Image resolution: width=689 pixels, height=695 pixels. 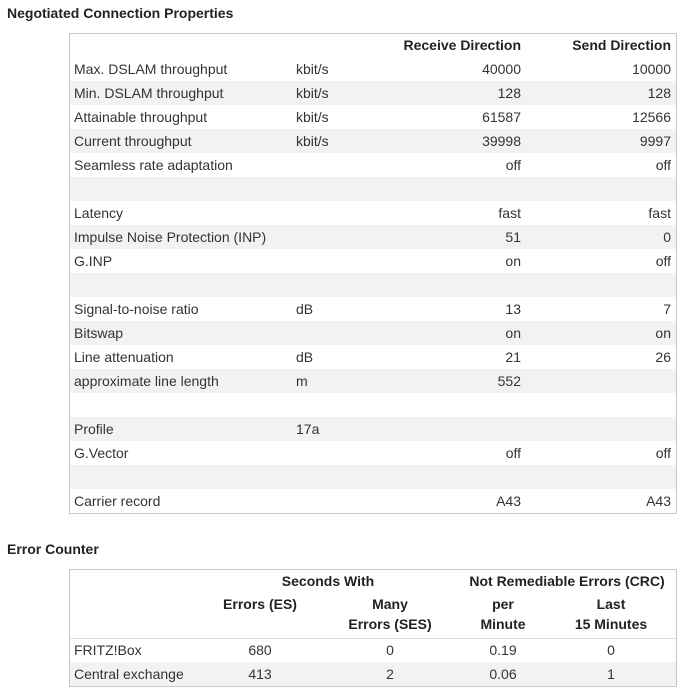 I want to click on column-header: per, so click(x=503, y=604).